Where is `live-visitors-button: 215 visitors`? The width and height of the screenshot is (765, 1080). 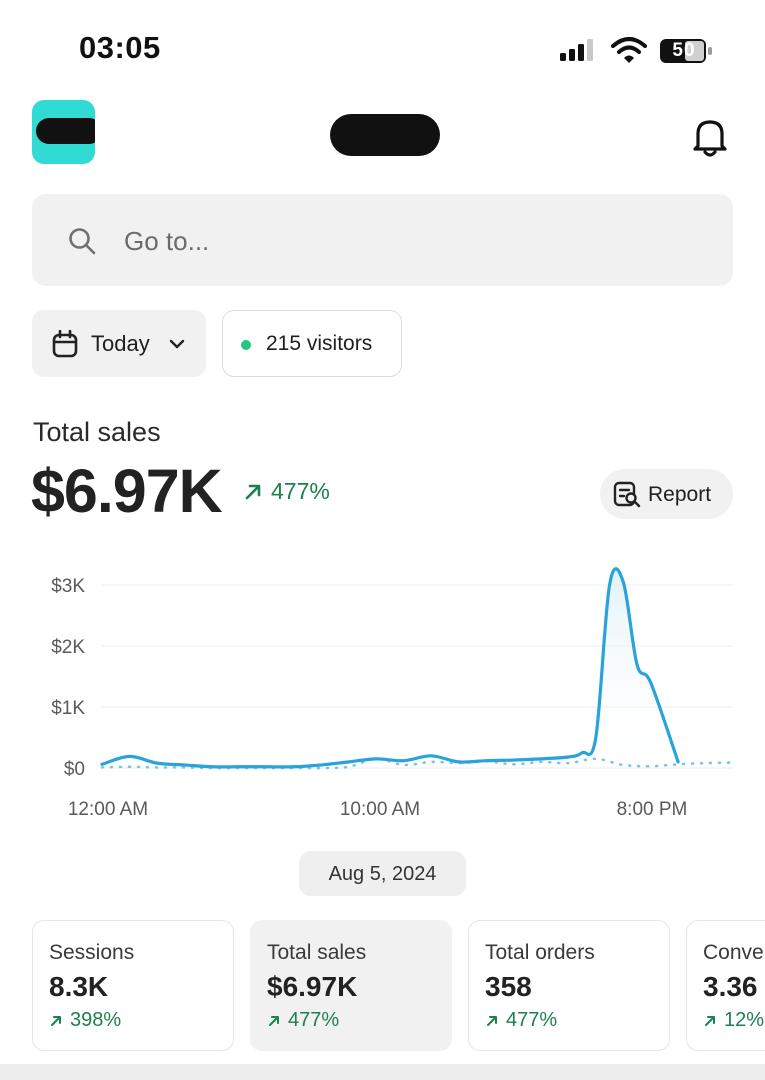 live-visitors-button: 215 visitors is located at coordinates (312, 343).